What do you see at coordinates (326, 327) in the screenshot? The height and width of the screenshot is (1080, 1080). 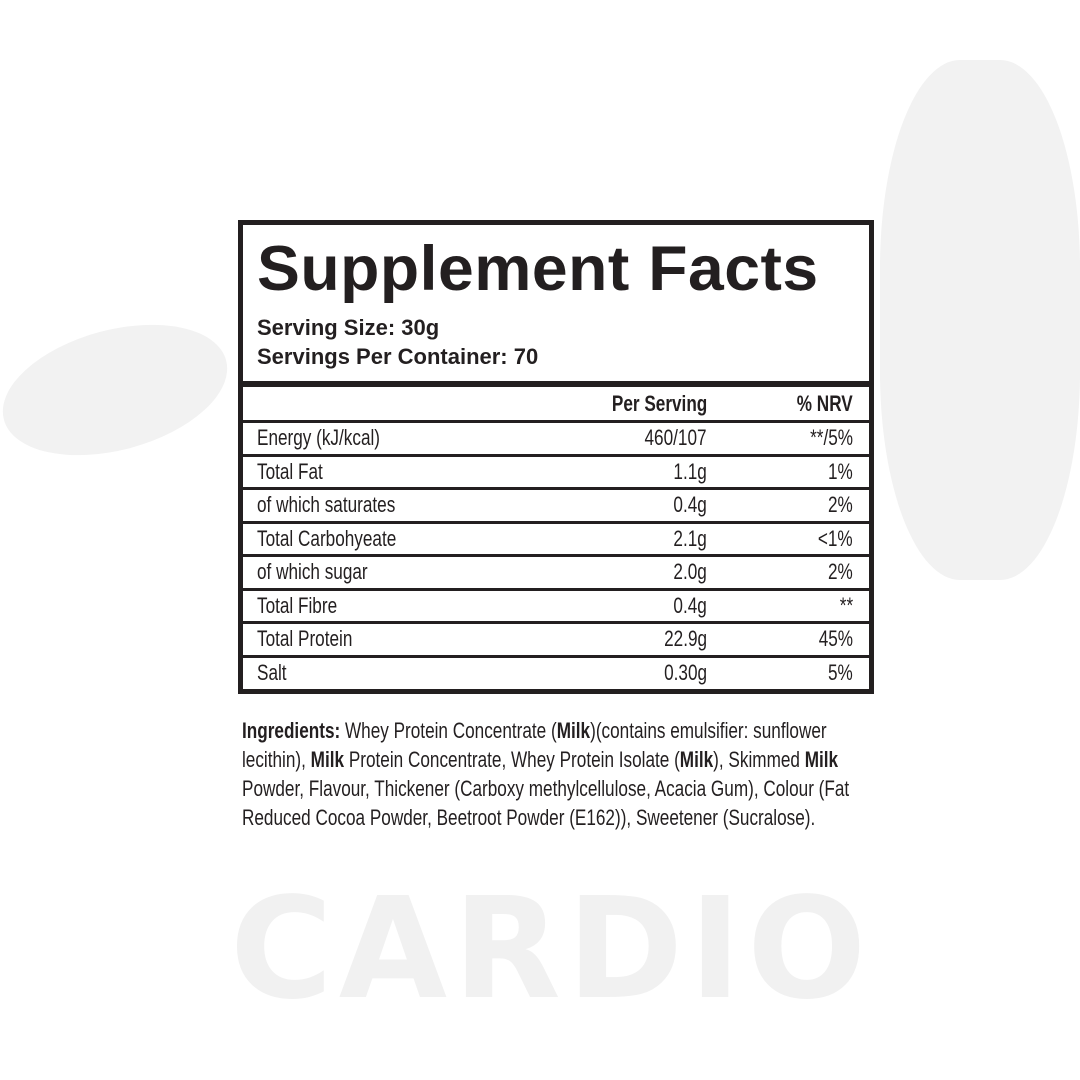 I see `serving-size-label: Serving Size:` at bounding box center [326, 327].